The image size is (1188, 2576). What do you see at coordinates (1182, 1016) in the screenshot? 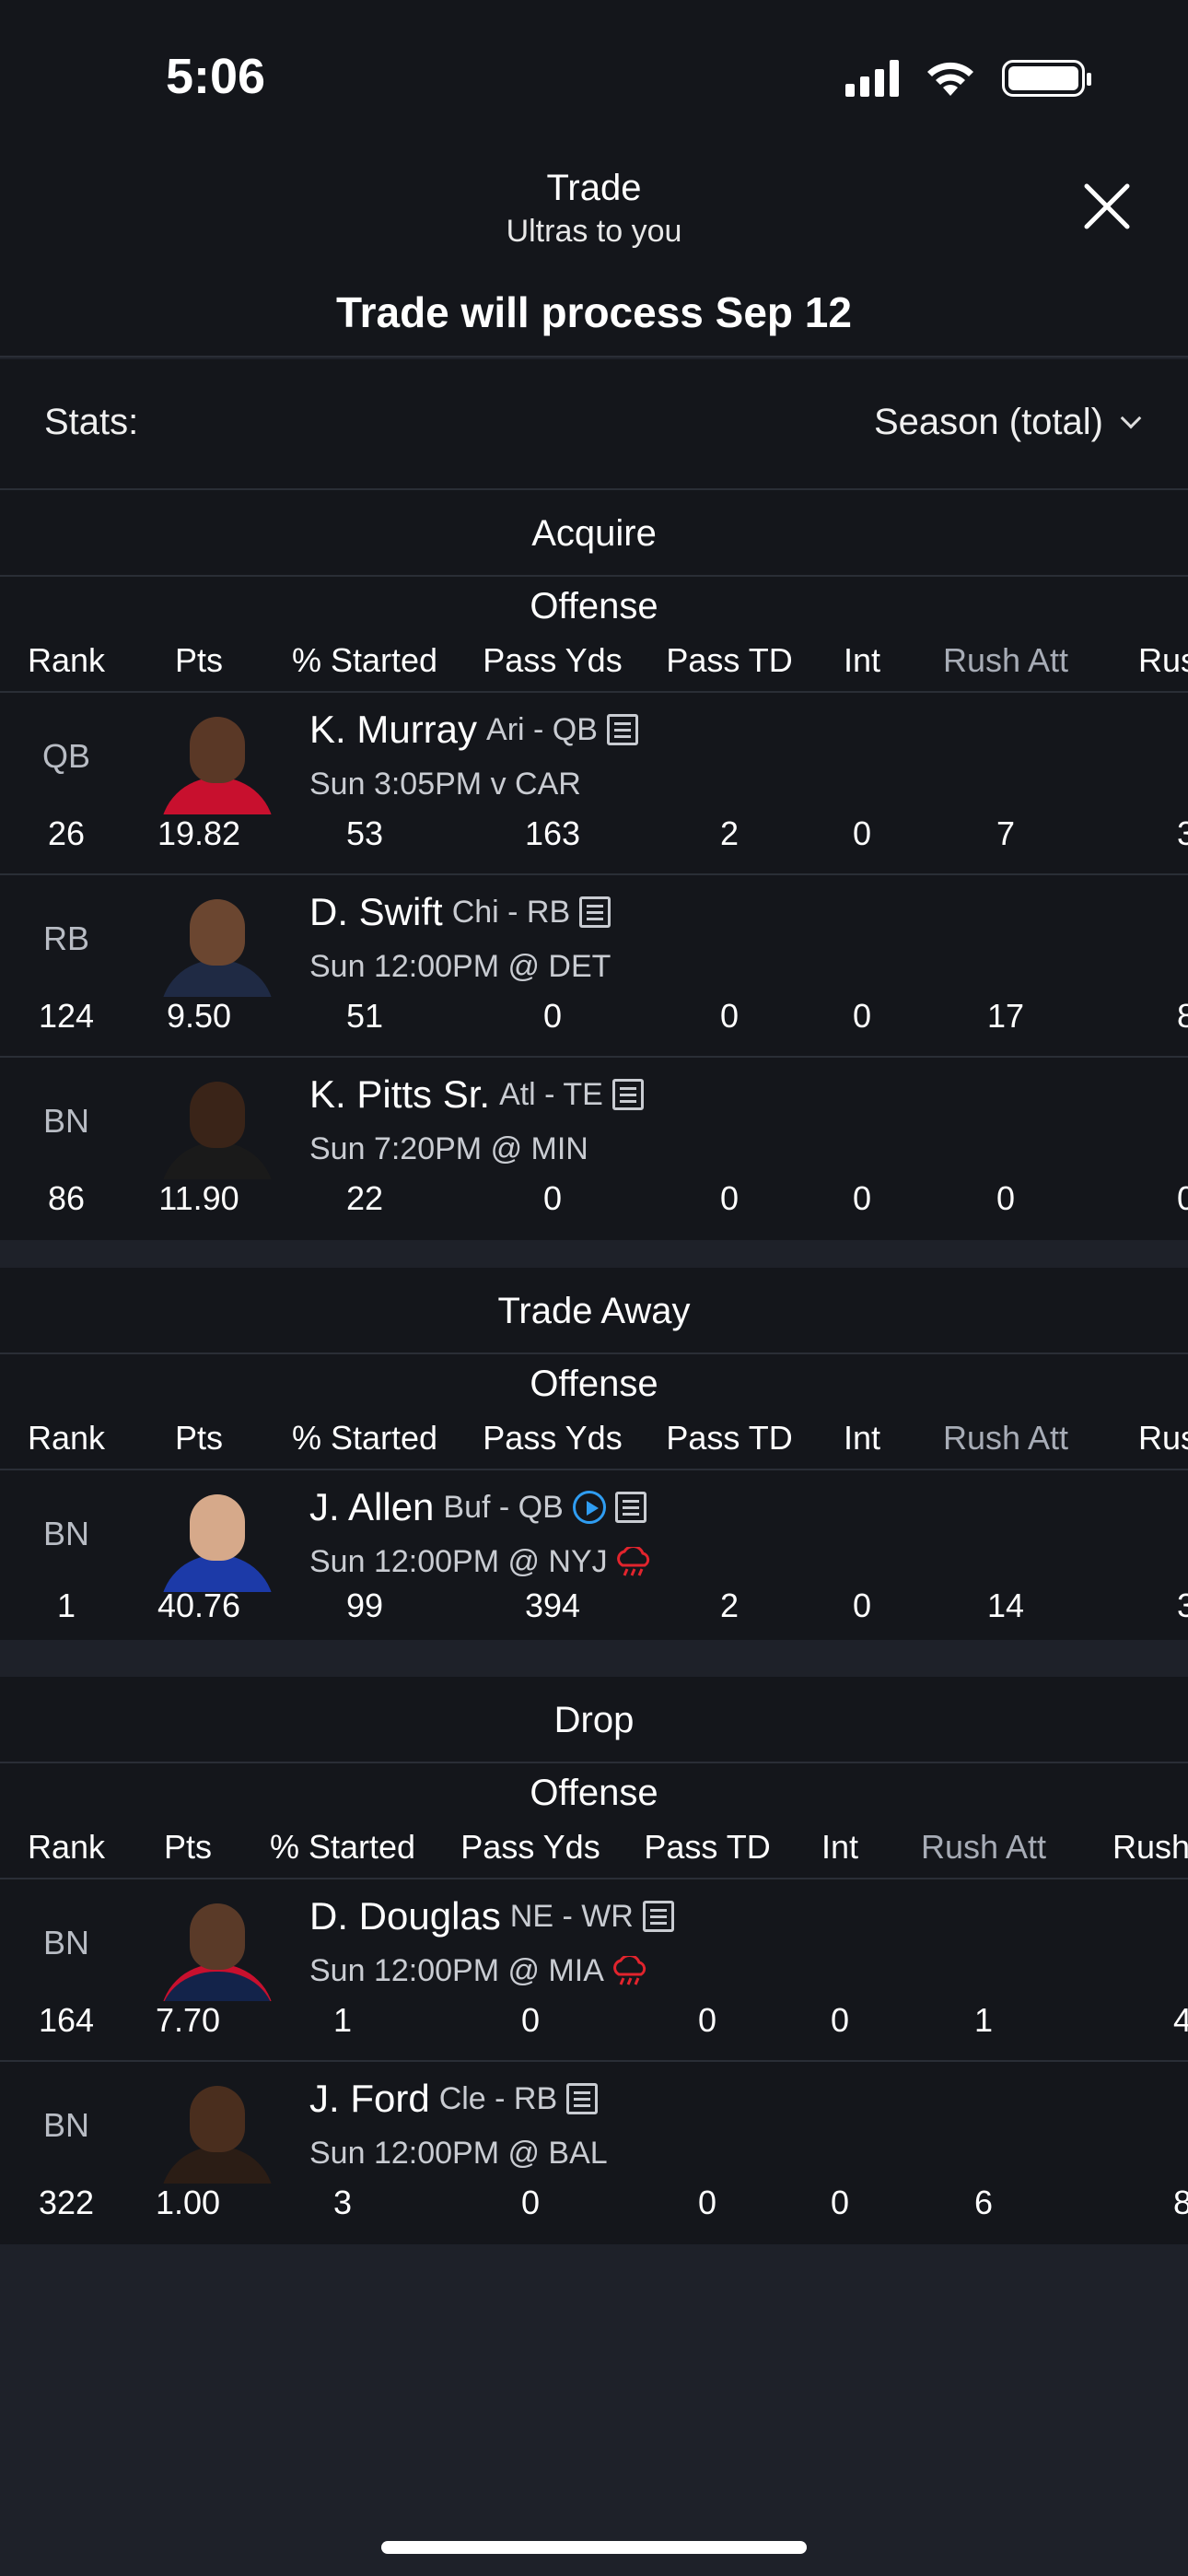
I see `stat-rush-yds: 8` at bounding box center [1182, 1016].